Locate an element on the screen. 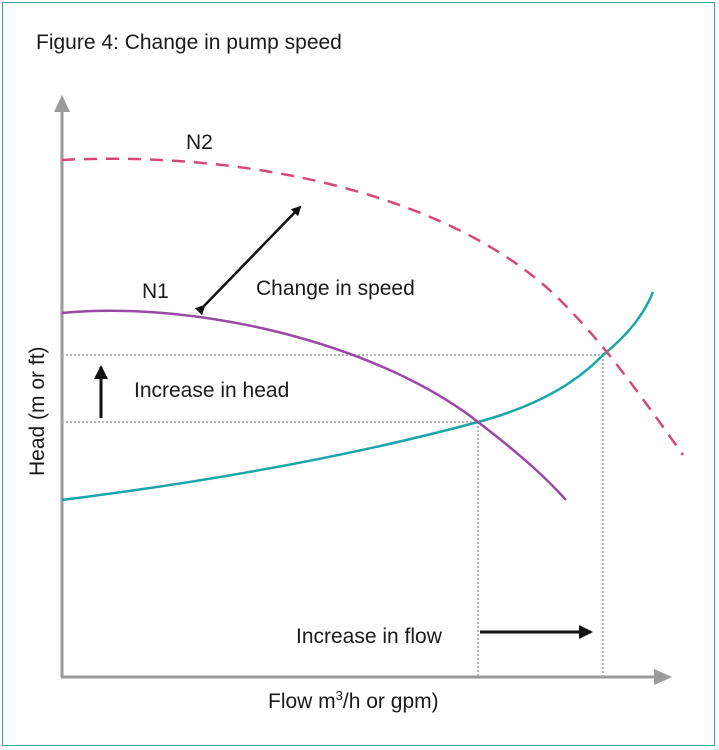 Image resolution: width=719 pixels, height=750 pixels. x-axis-arrowhead is located at coordinates (663, 677).